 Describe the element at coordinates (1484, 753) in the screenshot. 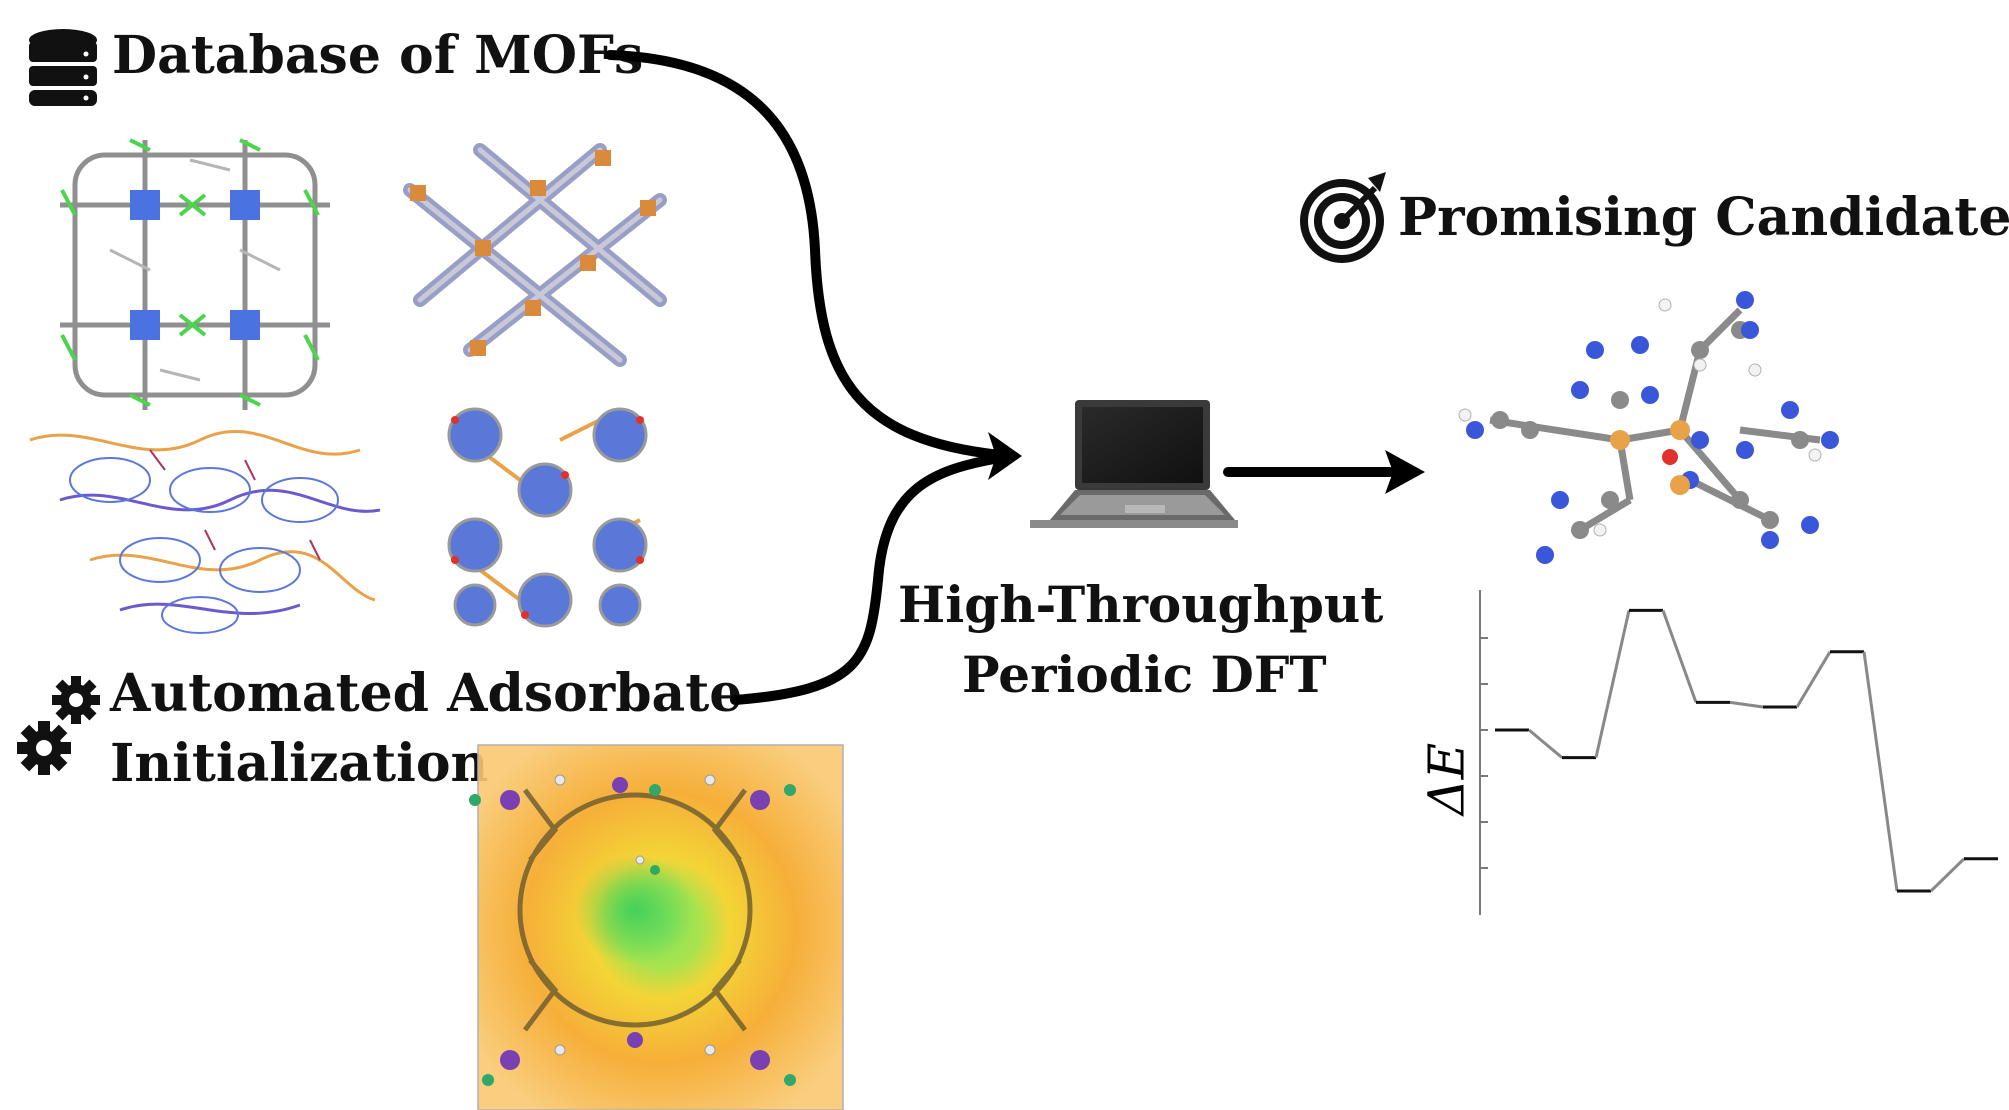

I see `energy-axis-ticks` at that location.